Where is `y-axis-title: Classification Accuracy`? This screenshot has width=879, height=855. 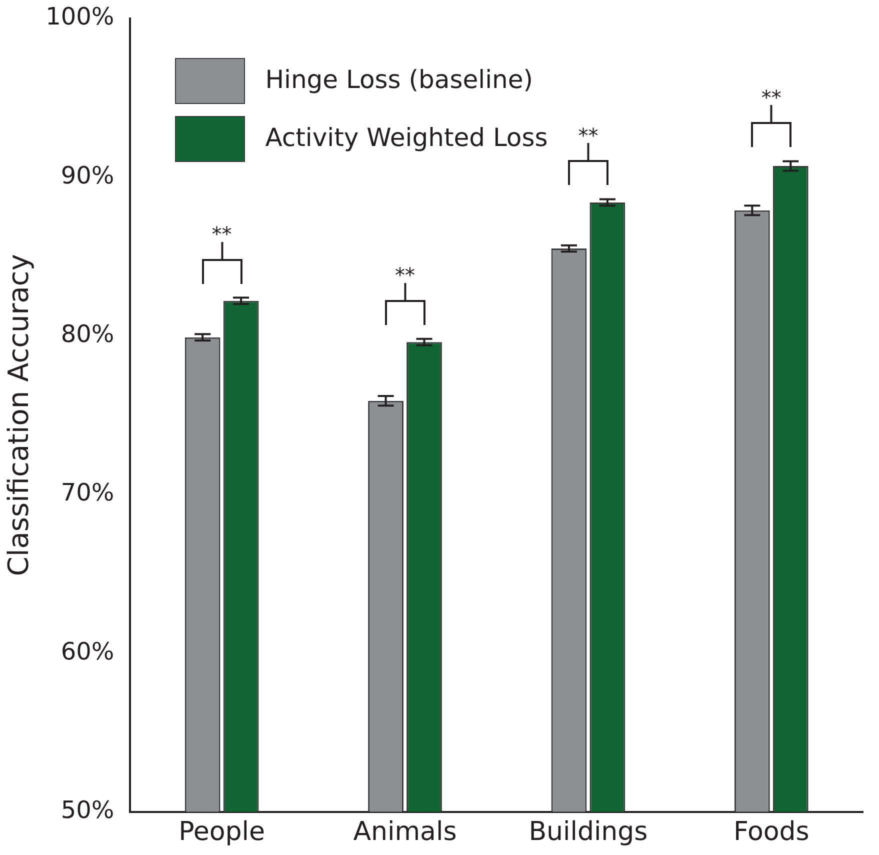 y-axis-title: Classification Accuracy is located at coordinates (19, 415).